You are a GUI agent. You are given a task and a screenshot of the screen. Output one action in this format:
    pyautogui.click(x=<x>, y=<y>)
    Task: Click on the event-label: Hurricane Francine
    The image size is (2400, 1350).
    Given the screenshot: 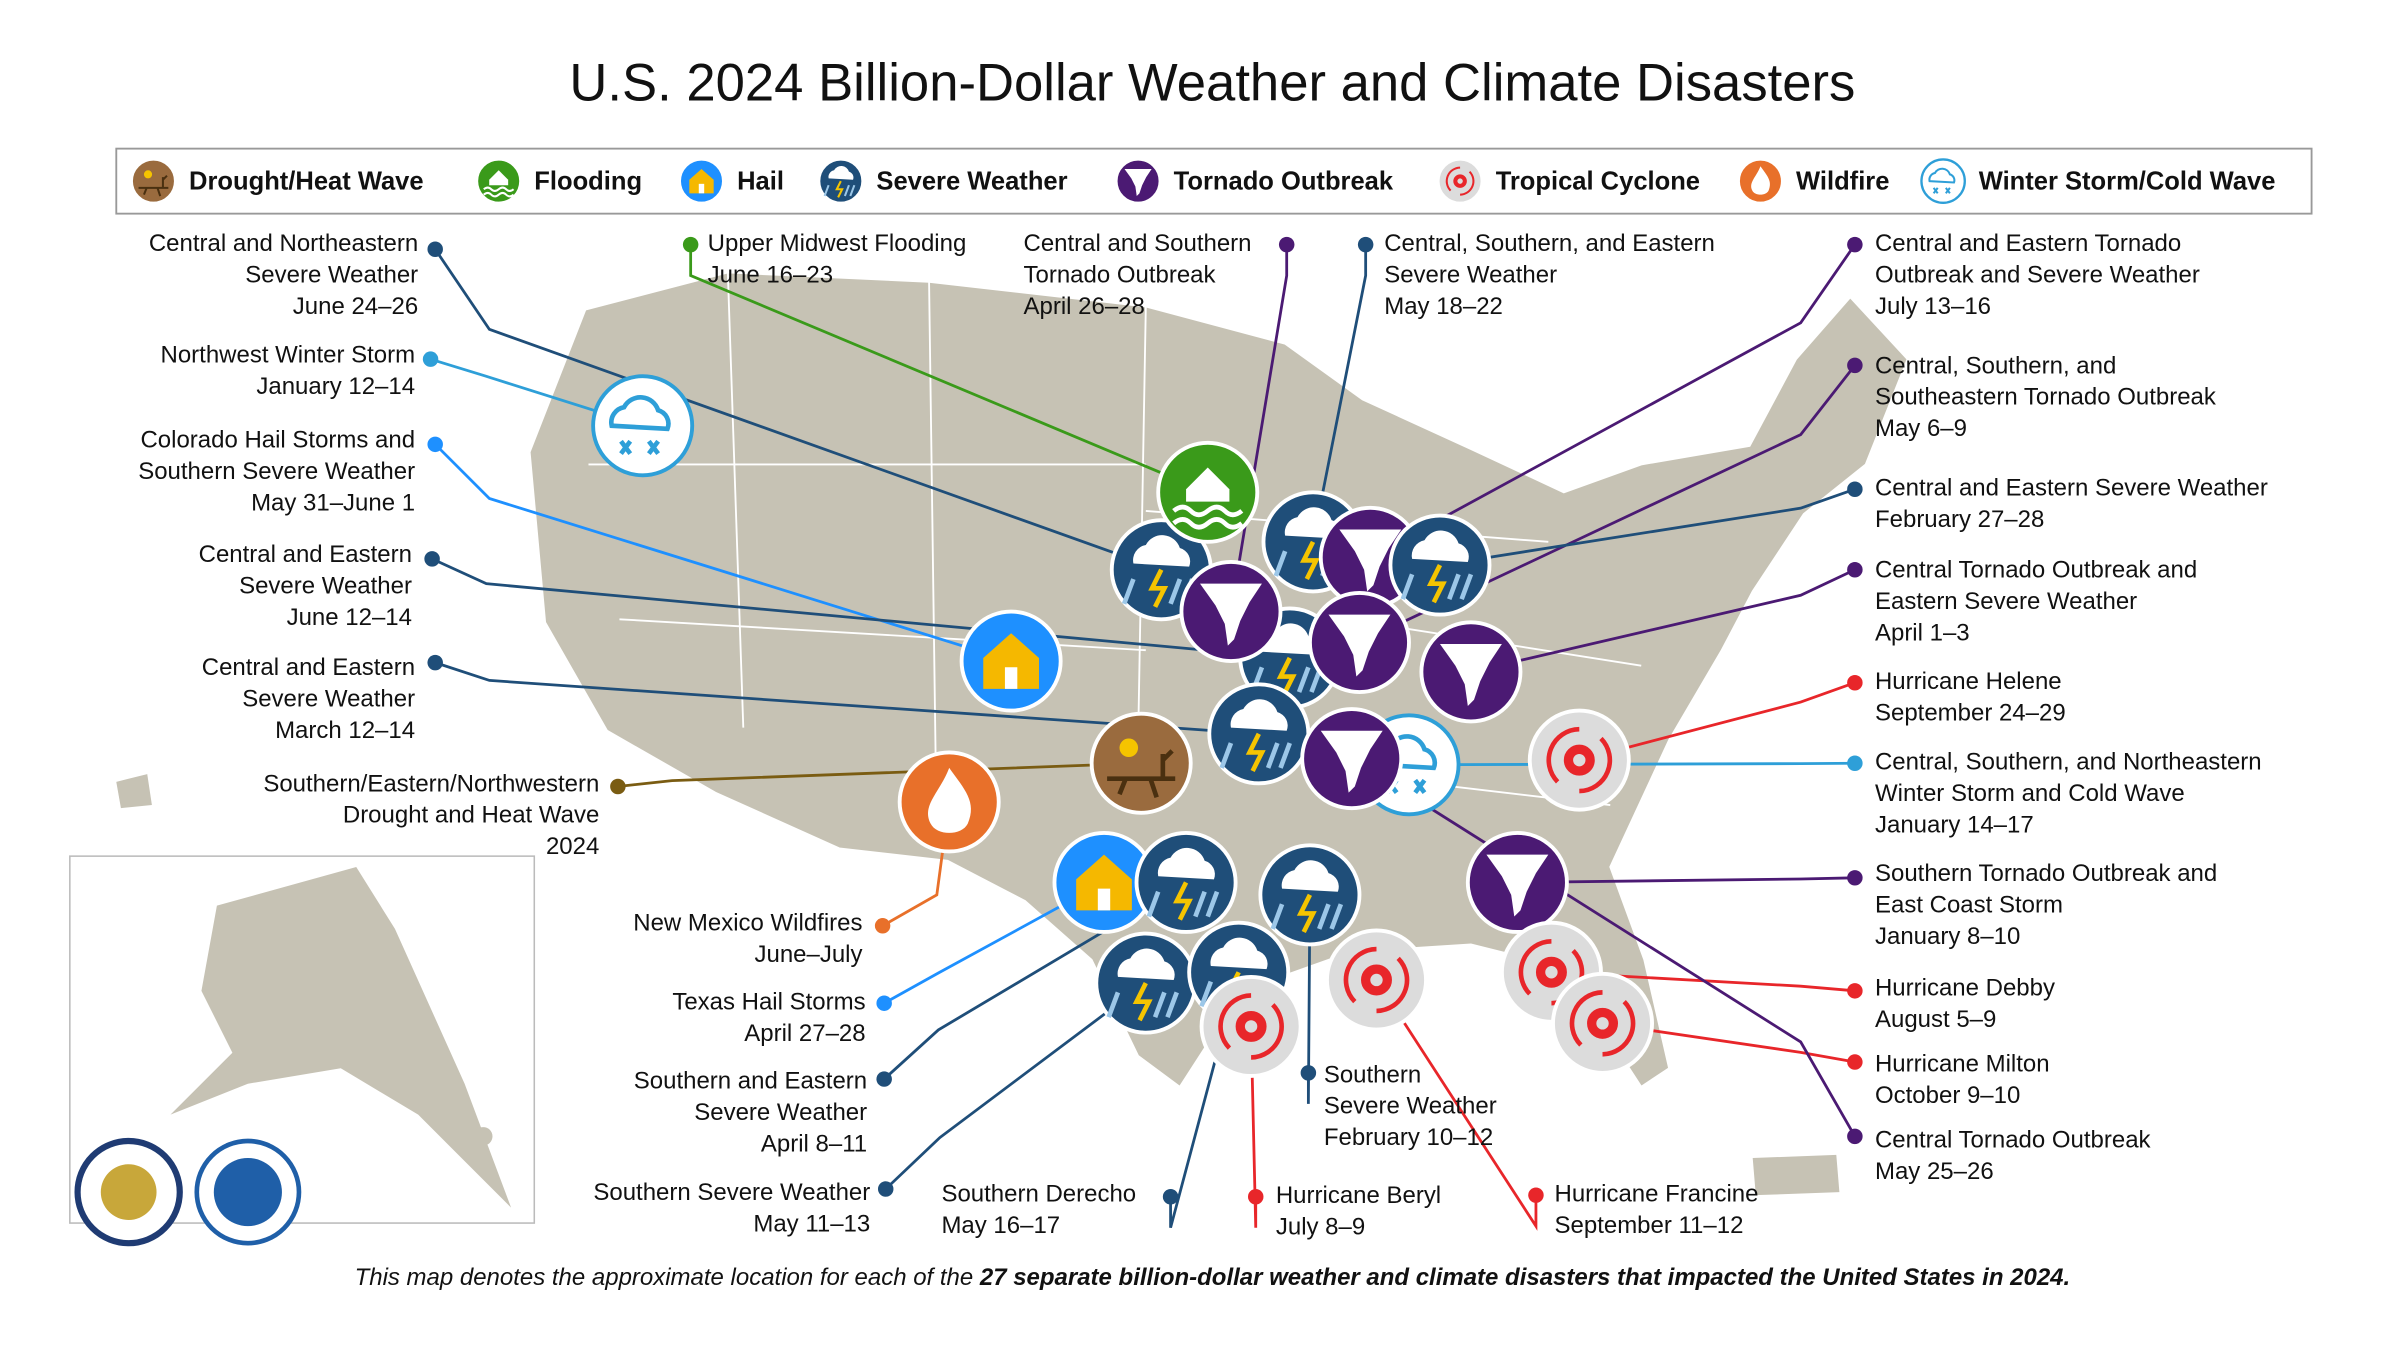 What is the action you would take?
    pyautogui.click(x=1657, y=1194)
    